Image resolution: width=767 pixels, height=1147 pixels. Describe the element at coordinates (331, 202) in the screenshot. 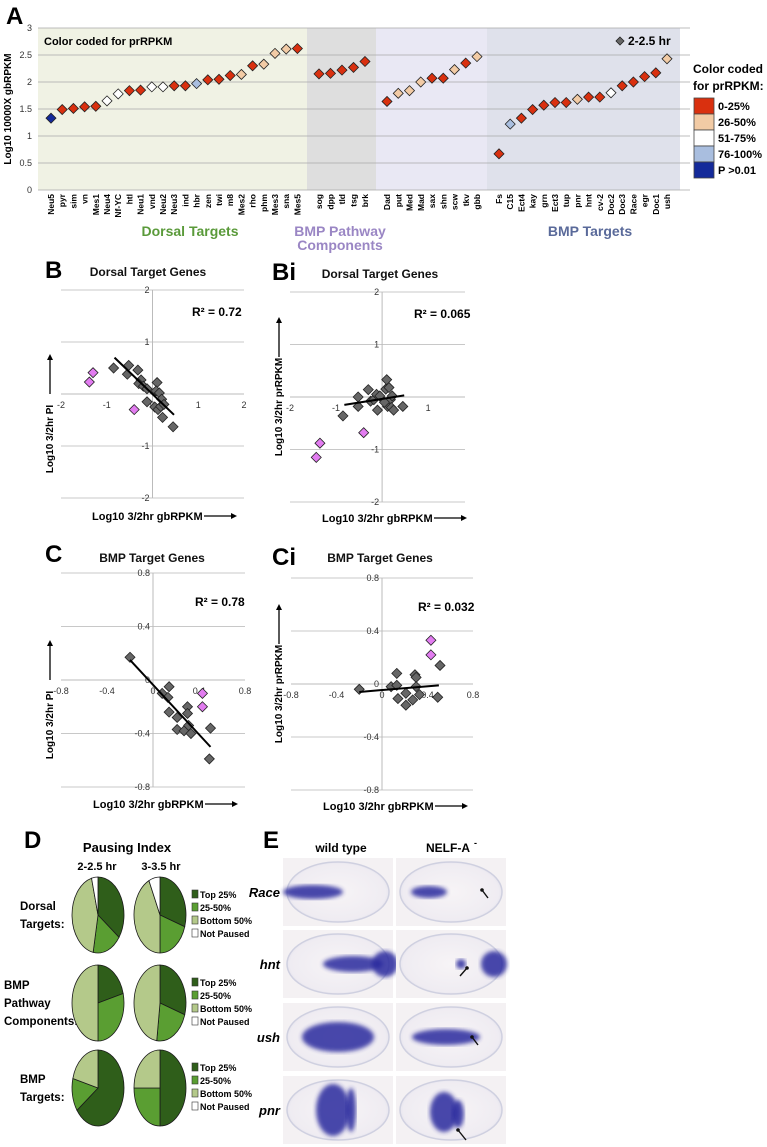

I see `gene-label: dpp` at that location.